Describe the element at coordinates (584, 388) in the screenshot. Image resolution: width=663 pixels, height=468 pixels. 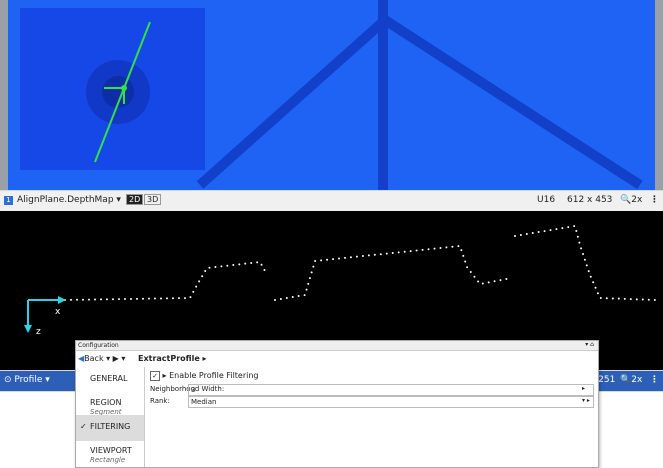
I see `field-arrow: ▸` at that location.